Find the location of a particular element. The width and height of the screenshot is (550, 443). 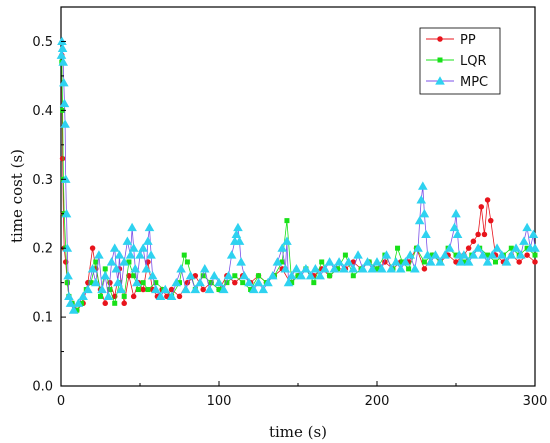

legend-label: LQR is located at coordinates (473, 61).